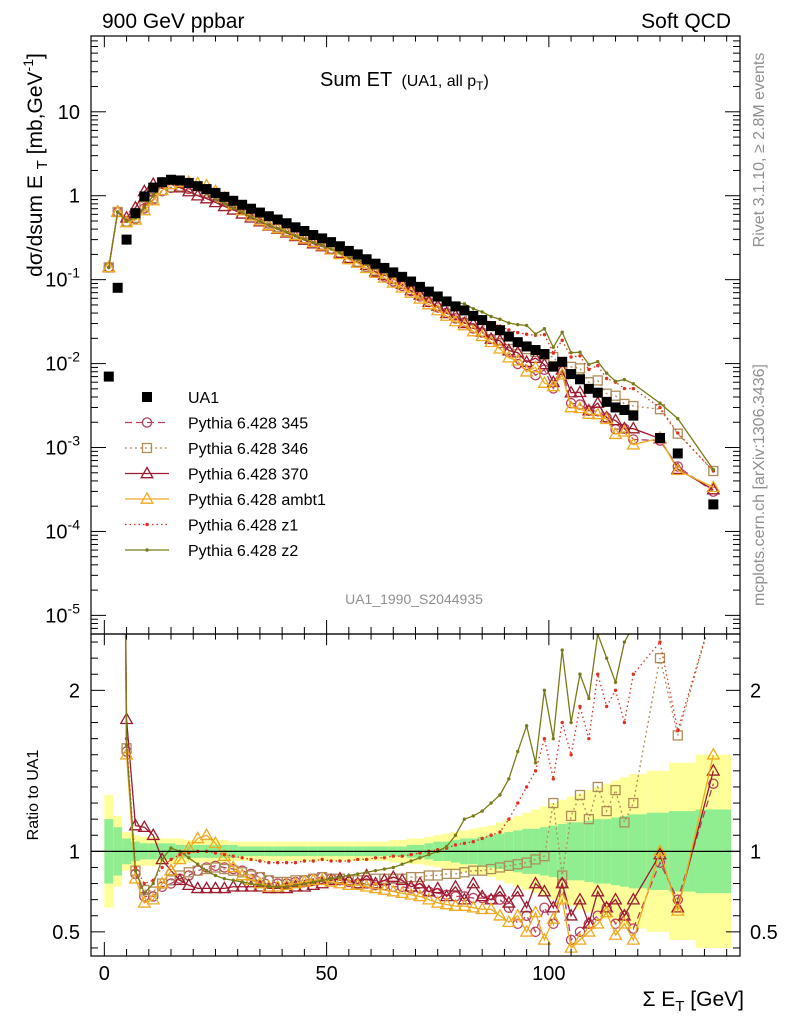 Image resolution: width=786 pixels, height=1029 pixels. What do you see at coordinates (211, 526) in the screenshot?
I see `legend-entry-z1: Pythia 6.428 z1` at bounding box center [211, 526].